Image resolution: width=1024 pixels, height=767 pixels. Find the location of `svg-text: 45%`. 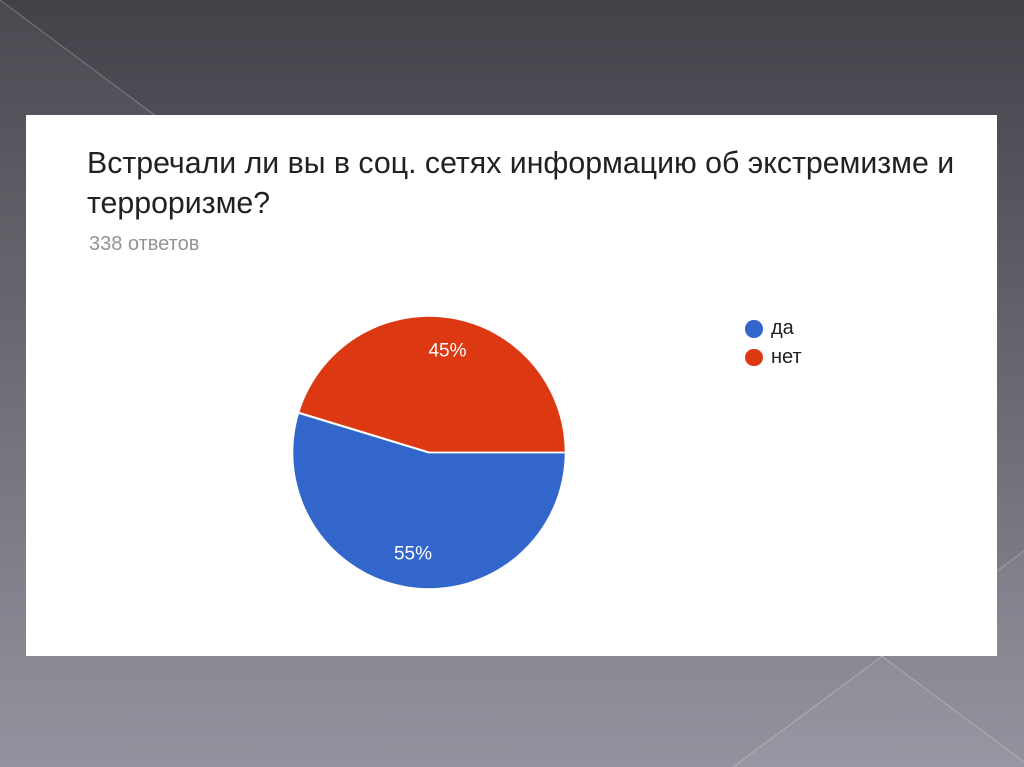

svg-text: 45% is located at coordinates (447, 351).